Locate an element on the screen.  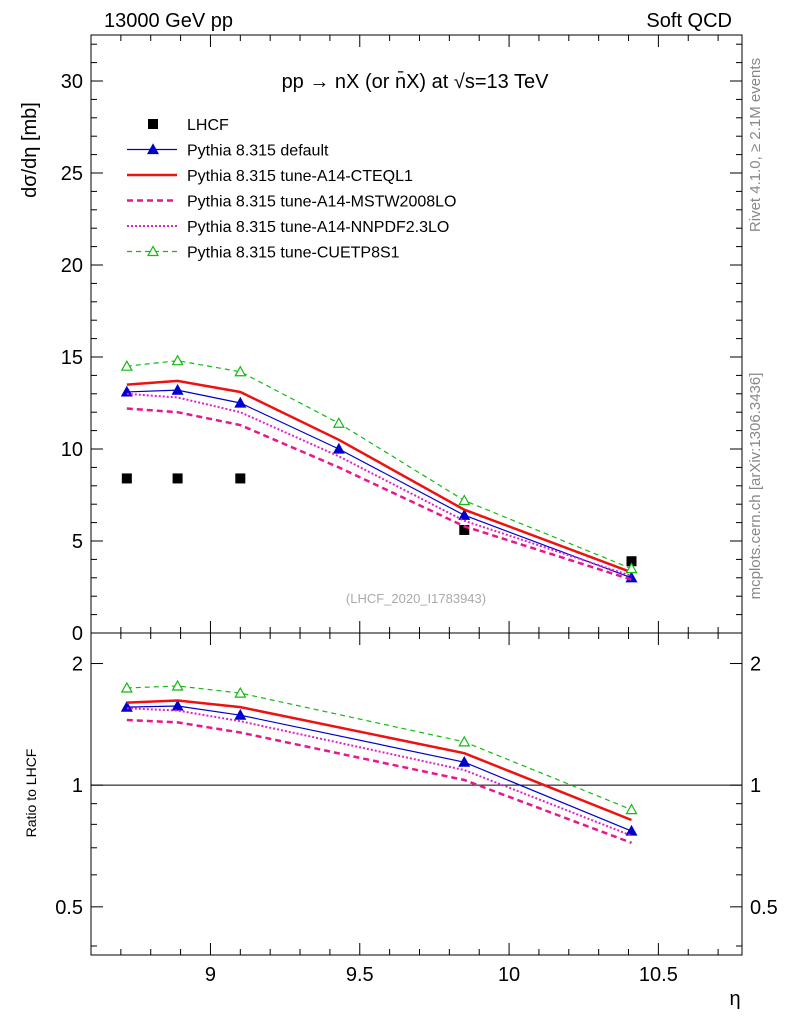
main-ytick-label: 25 is located at coordinates (72, 174).